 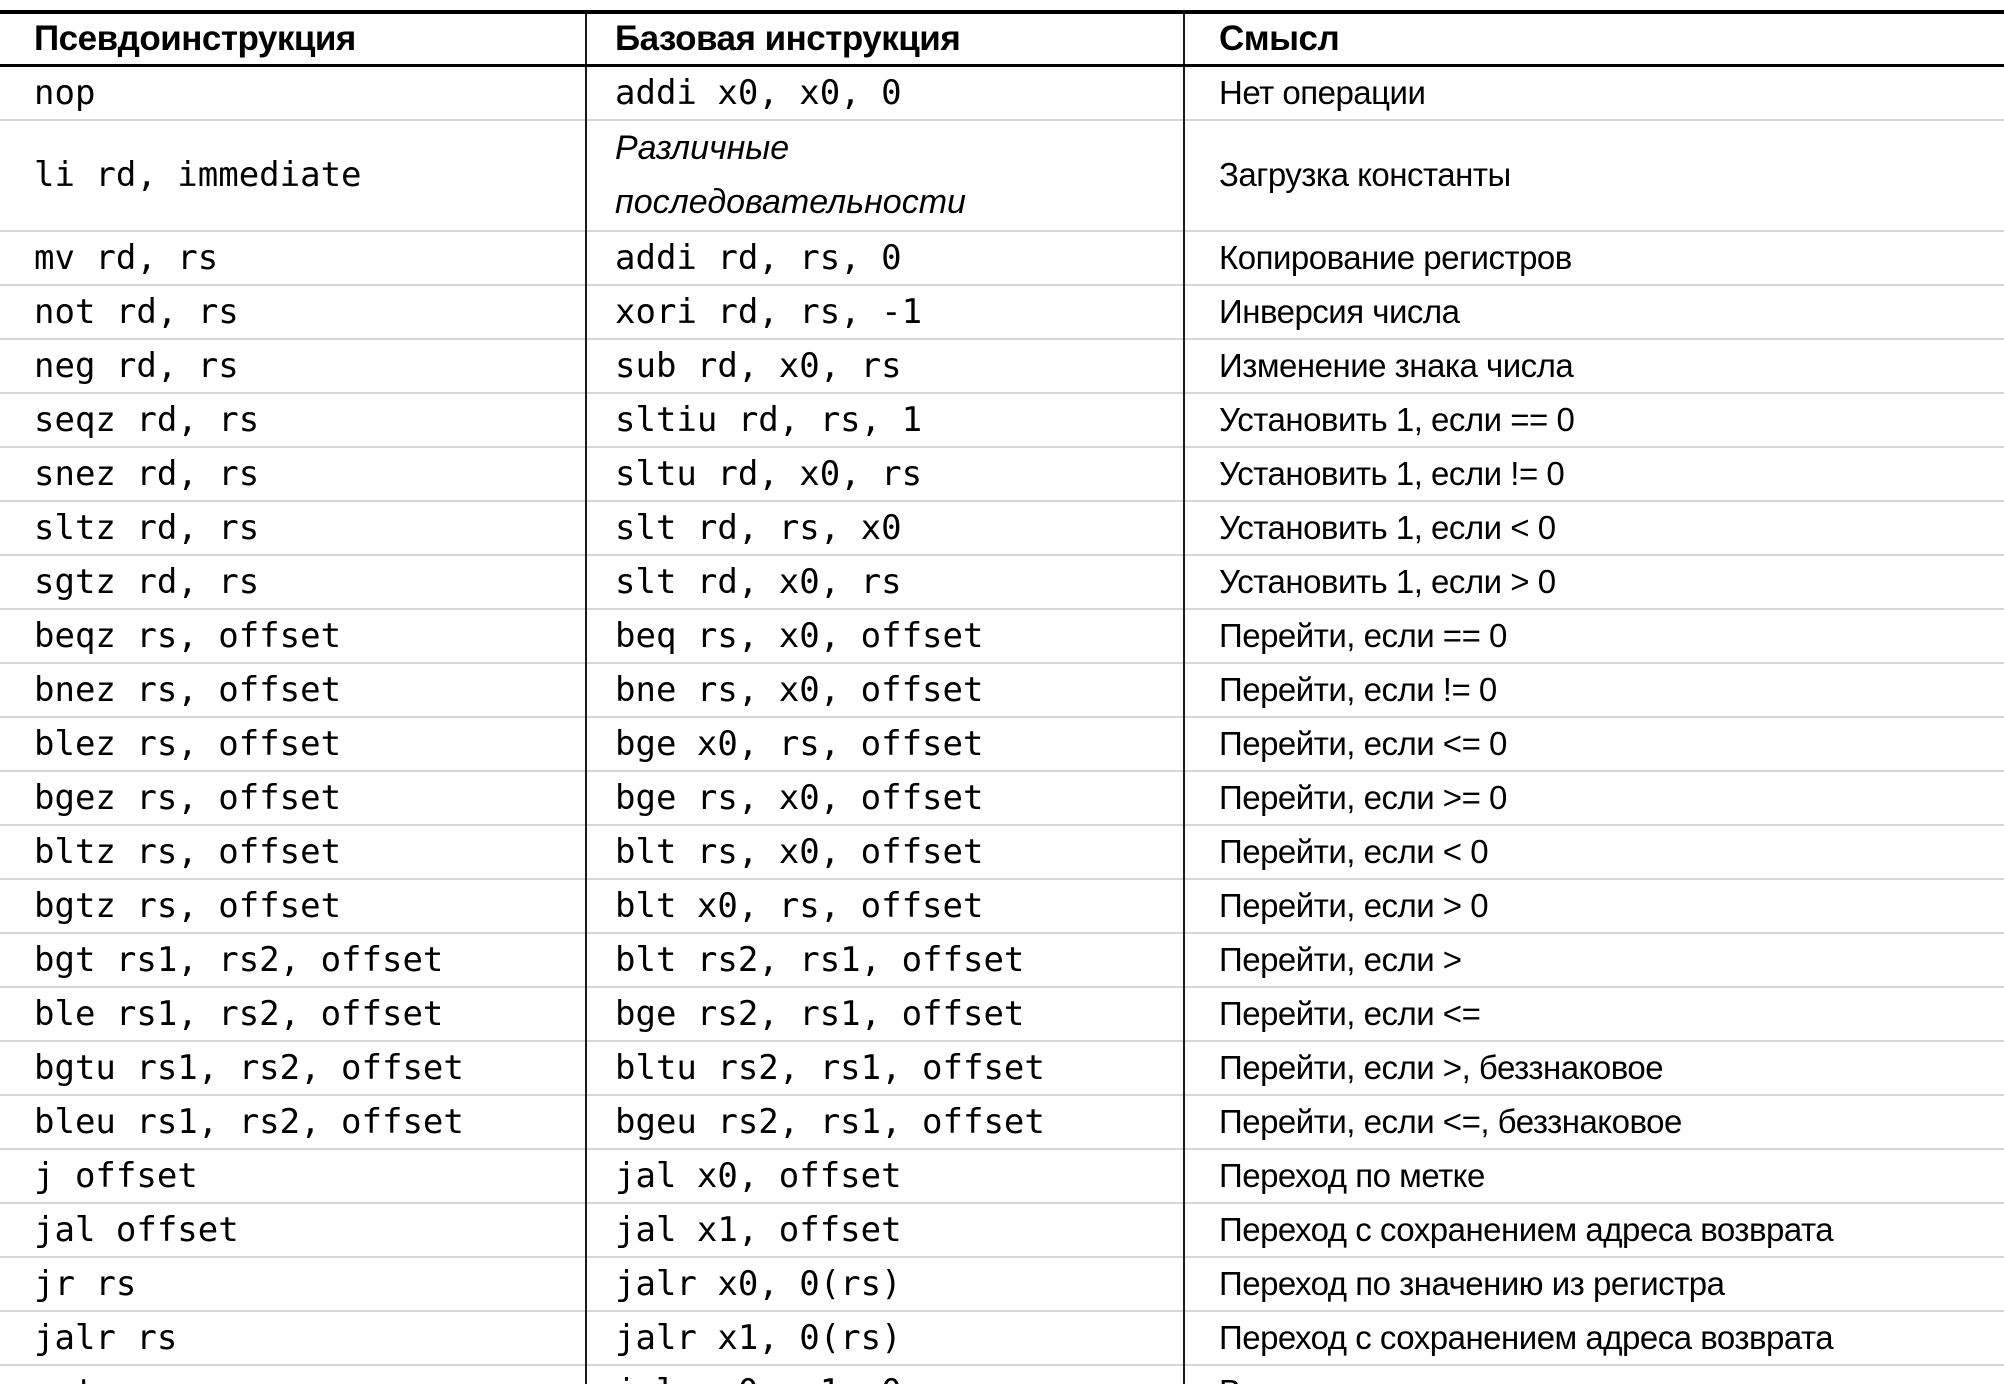 I want to click on header-base-instruction: Базовая инструкция, so click(x=884, y=39).